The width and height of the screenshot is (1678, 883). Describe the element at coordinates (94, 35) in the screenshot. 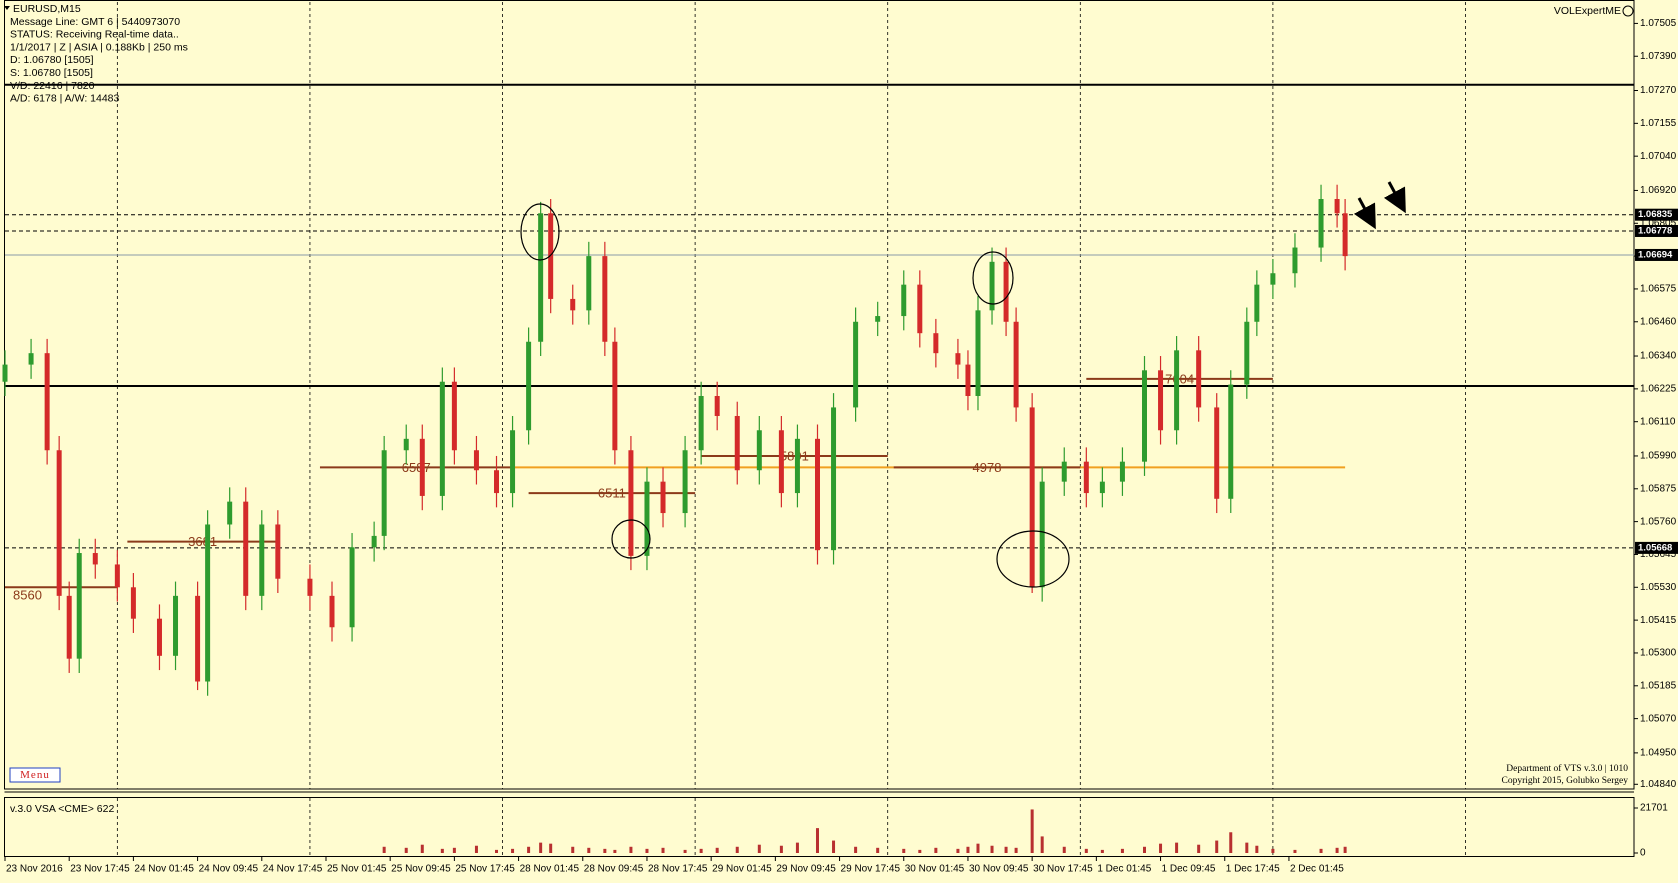

I see `status-line: STATUS: Receiving Real-time data..` at that location.